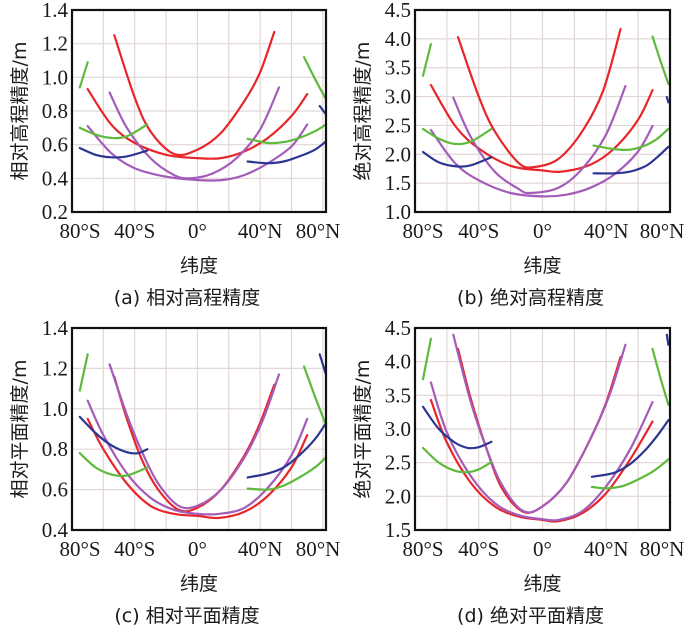 The height and width of the screenshot is (633, 700). Describe the element at coordinates (530, 298) in the screenshot. I see `subplot-caption: (b) 绝对高程精度` at that location.